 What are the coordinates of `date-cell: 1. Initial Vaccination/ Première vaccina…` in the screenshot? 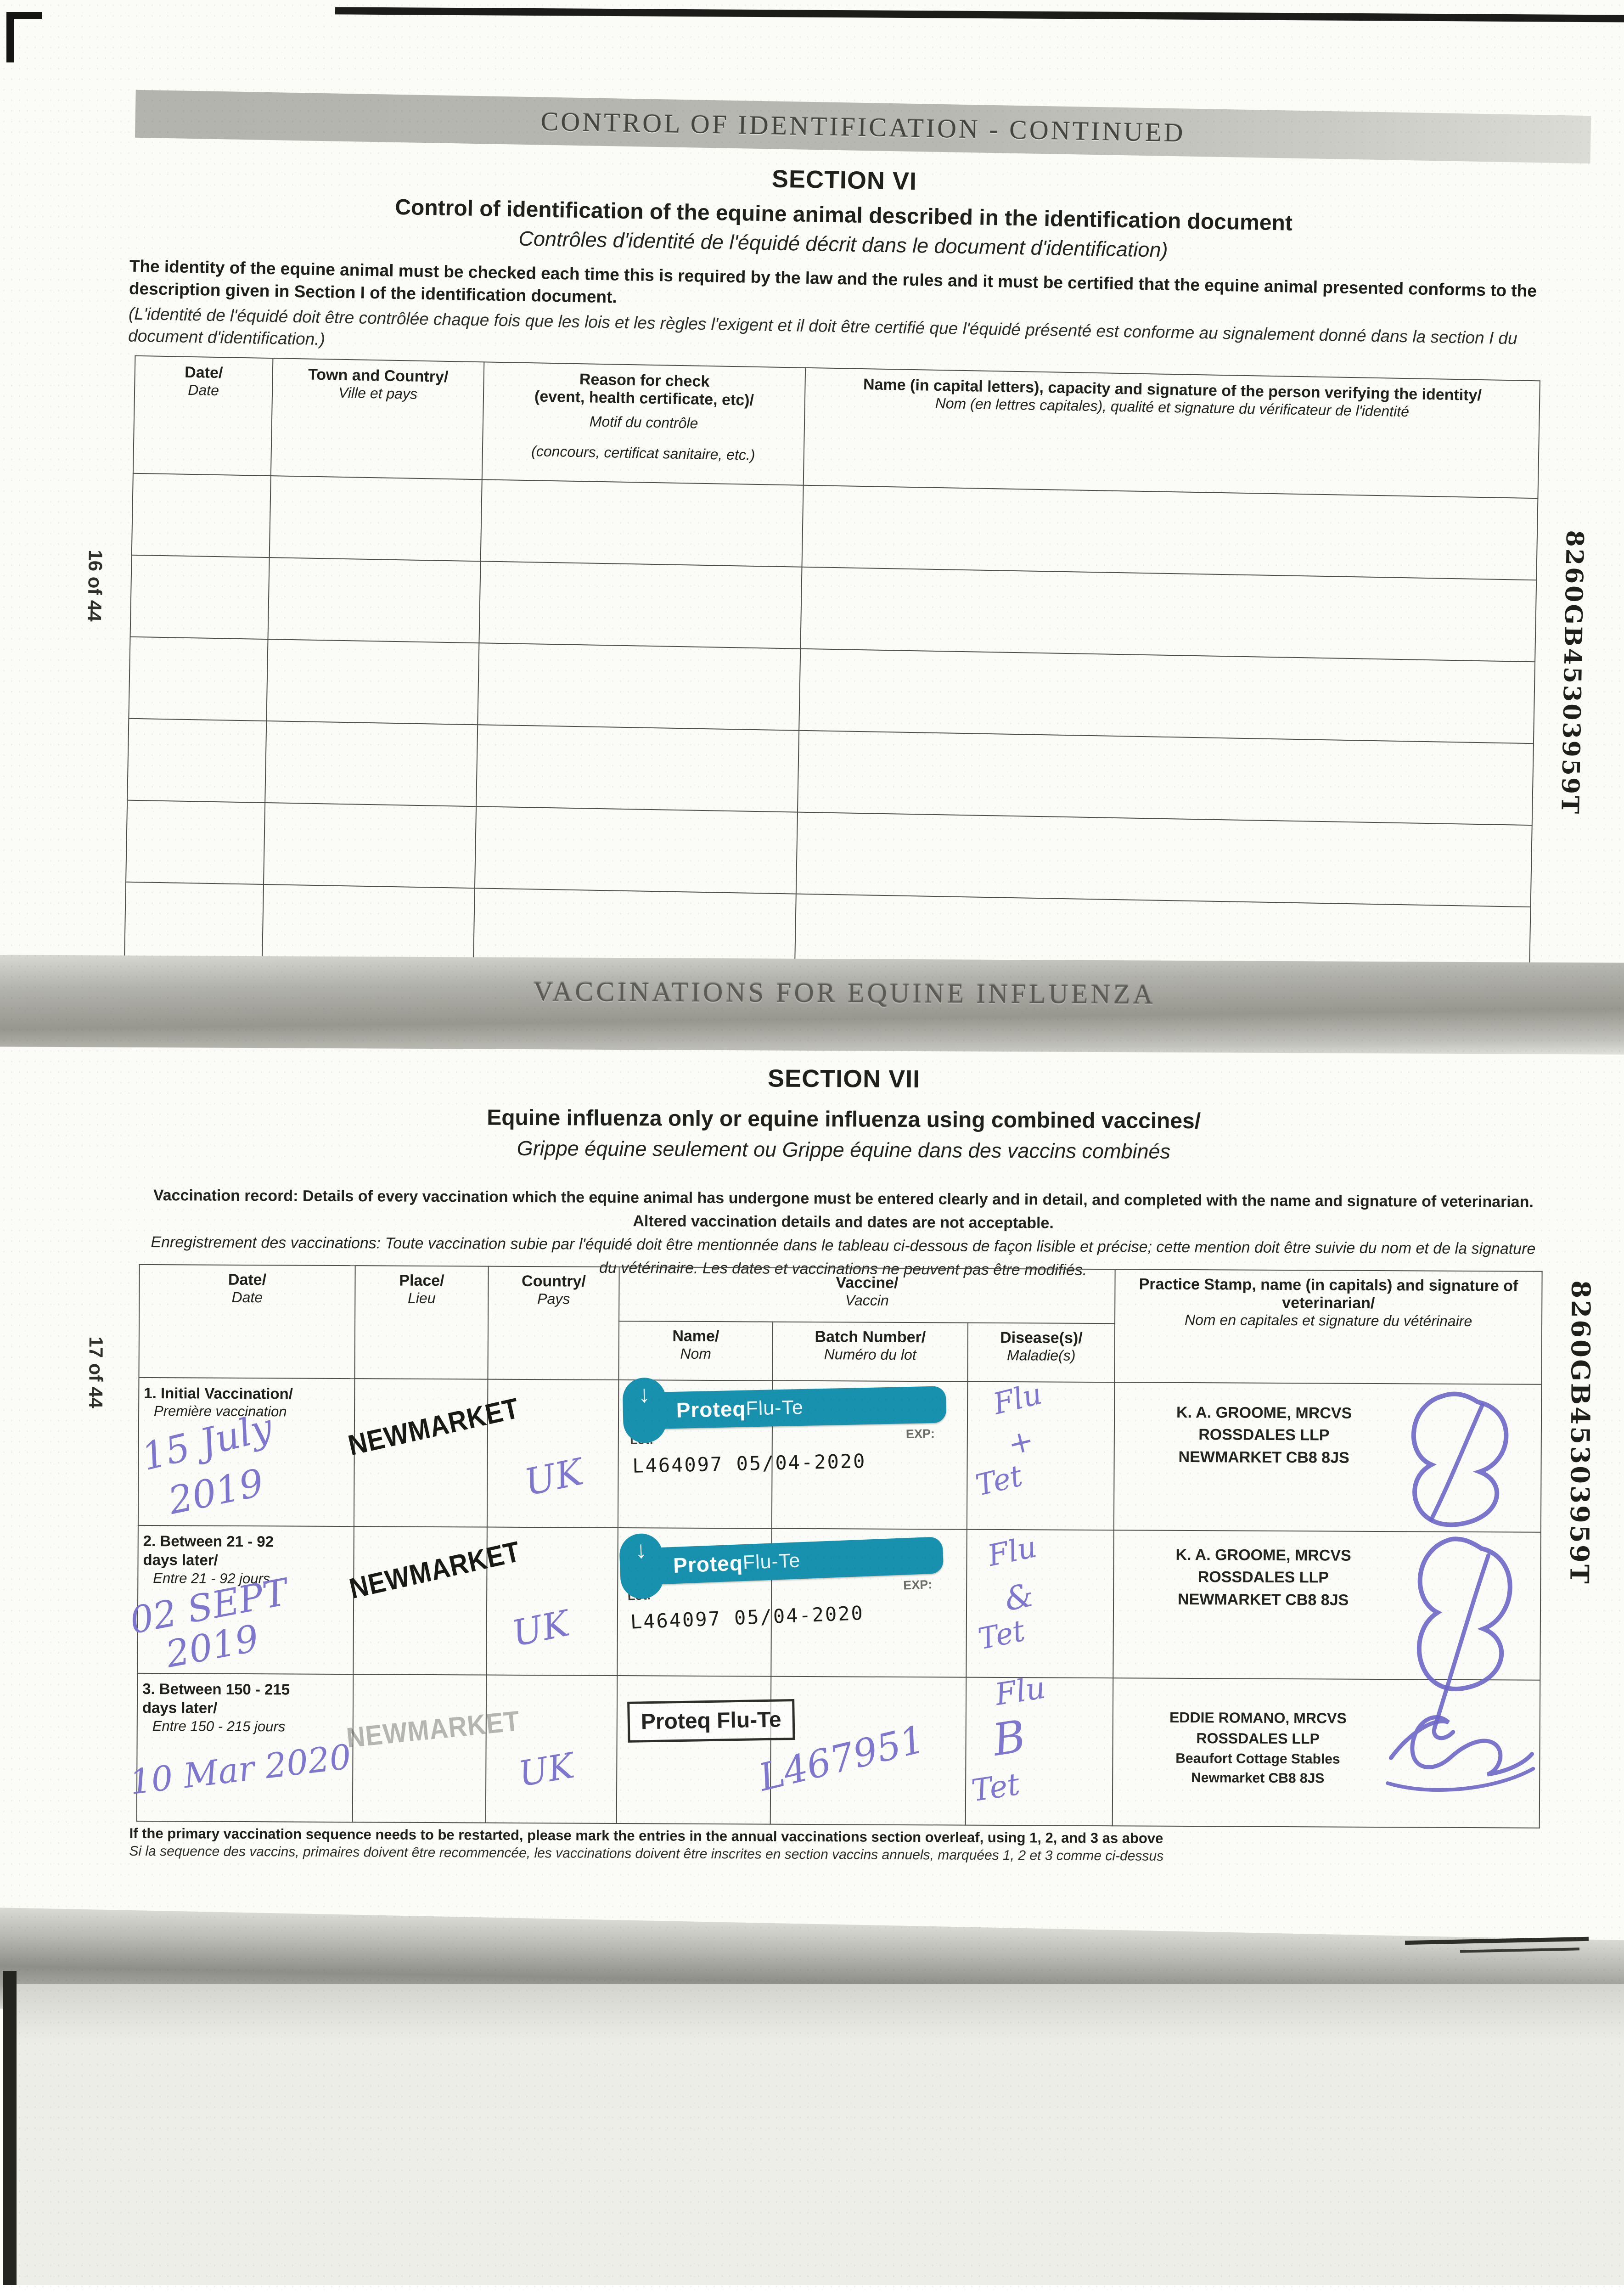 It's located at (246, 1452).